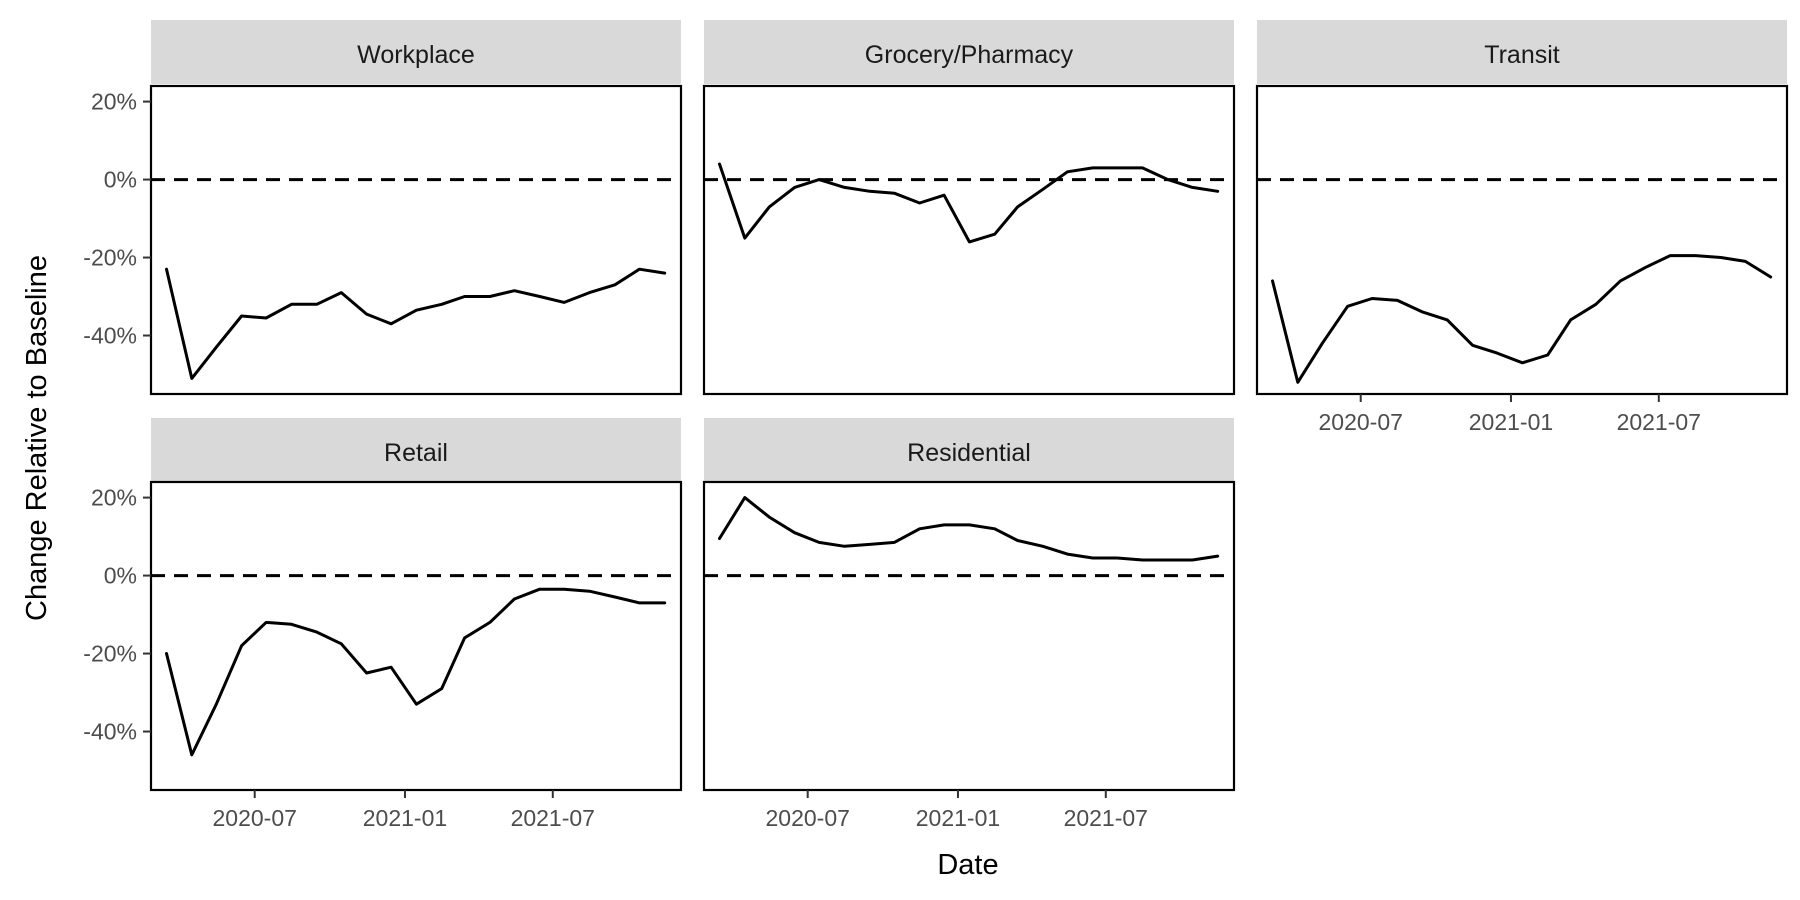 This screenshot has height=900, width=1800. I want to click on panel-residential: Residential 2020-07 2021-01 2021-07, so click(969, 624).